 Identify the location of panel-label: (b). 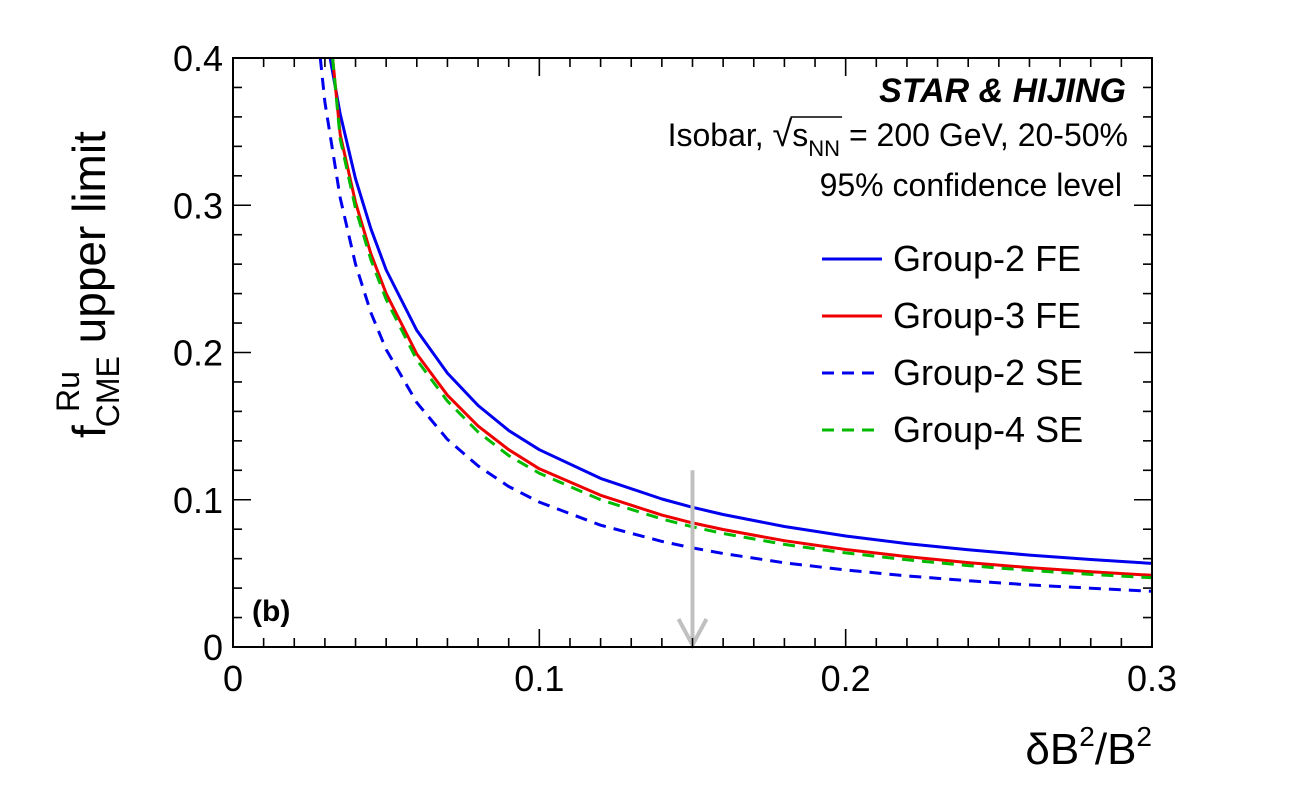
(271, 611).